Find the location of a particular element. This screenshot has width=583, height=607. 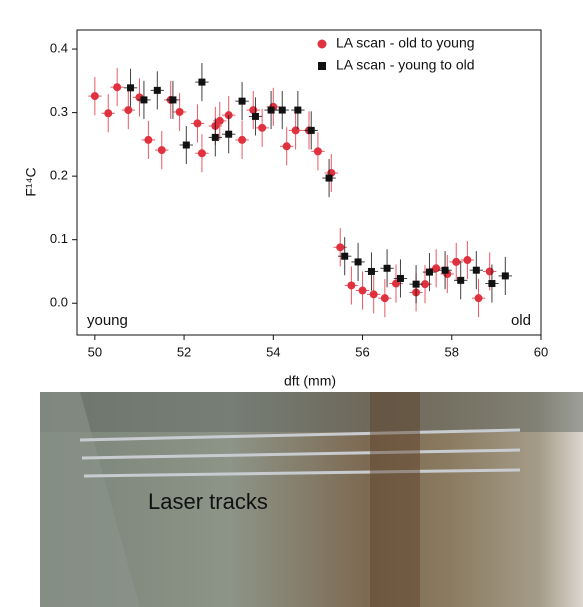

y-tick-label: 0.2 is located at coordinates (59, 175).